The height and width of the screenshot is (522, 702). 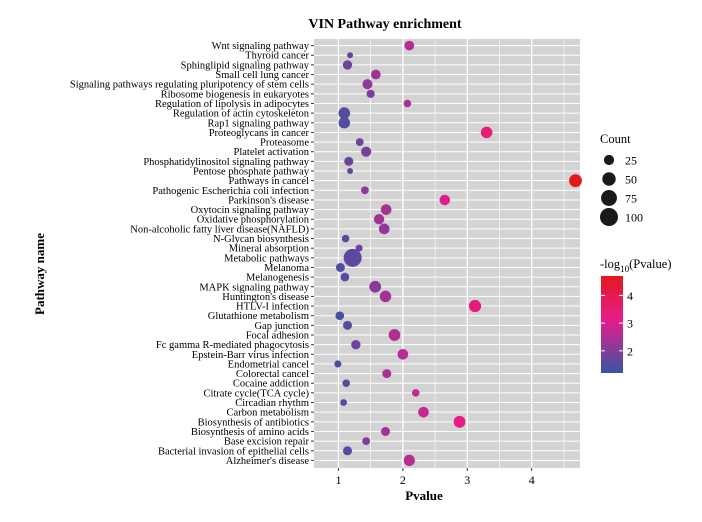 What do you see at coordinates (267, 442) in the screenshot?
I see `pathway-label: Base excision repair` at bounding box center [267, 442].